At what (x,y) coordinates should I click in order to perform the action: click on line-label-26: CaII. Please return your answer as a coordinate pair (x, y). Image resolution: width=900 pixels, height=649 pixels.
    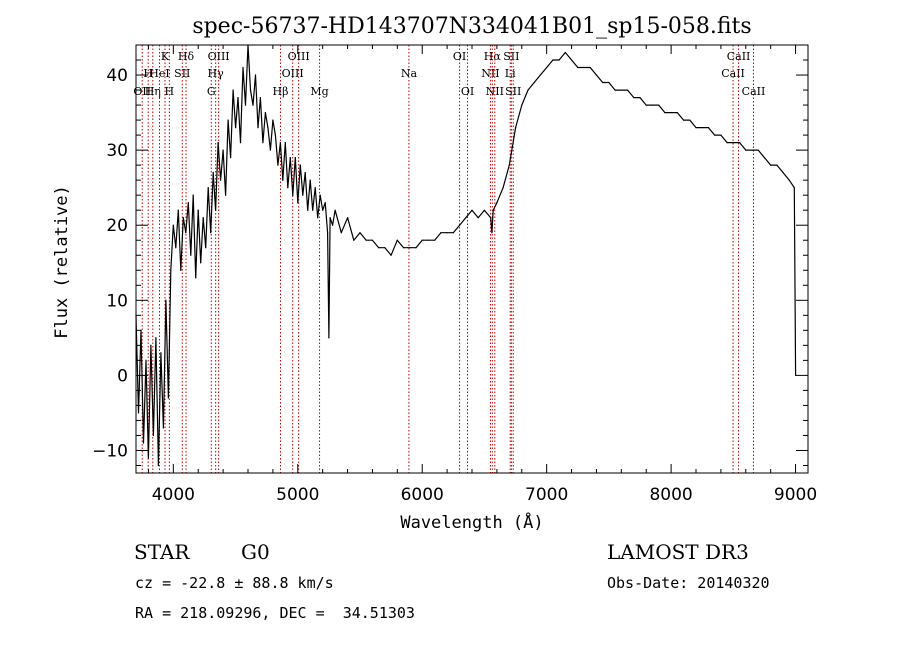
    Looking at the image, I should click on (754, 91).